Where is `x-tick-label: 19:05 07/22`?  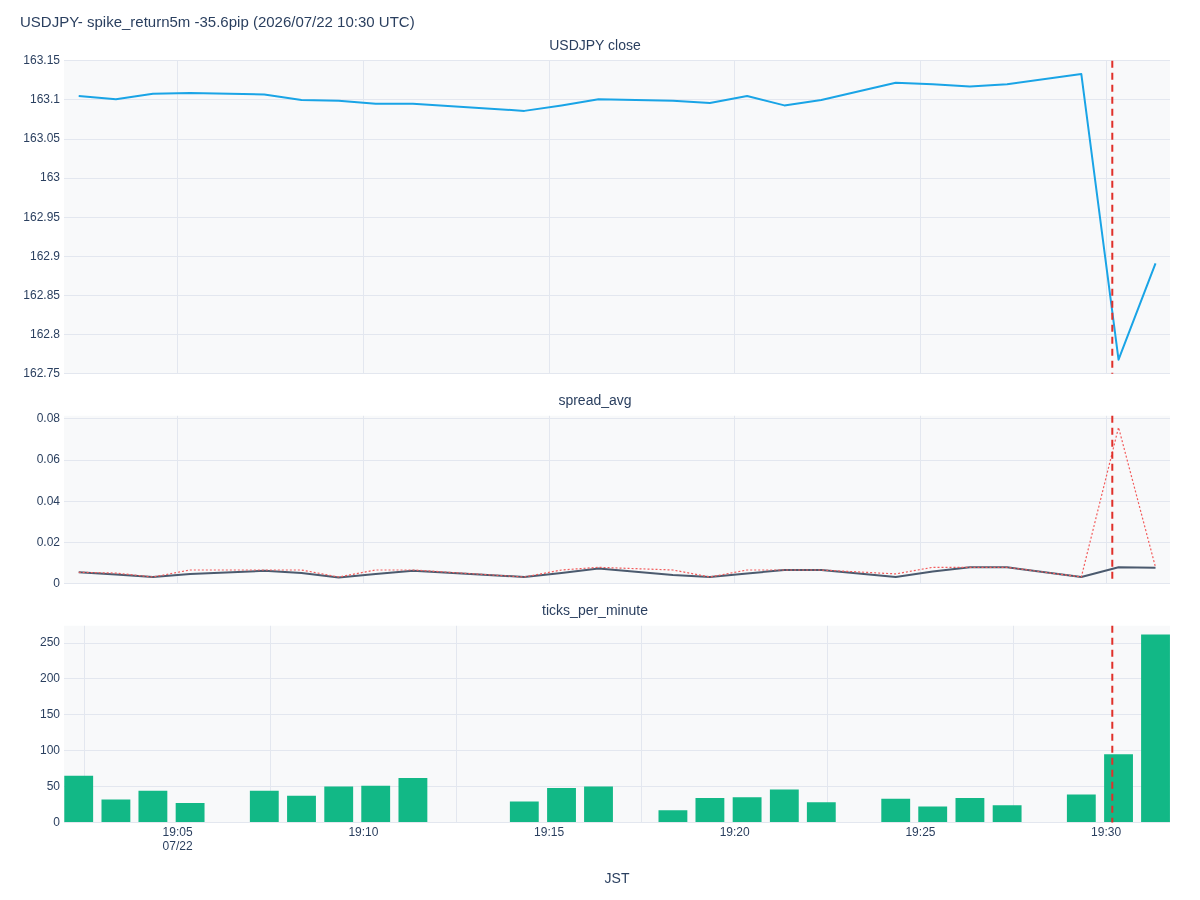 x-tick-label: 19:05 07/22 is located at coordinates (177, 839).